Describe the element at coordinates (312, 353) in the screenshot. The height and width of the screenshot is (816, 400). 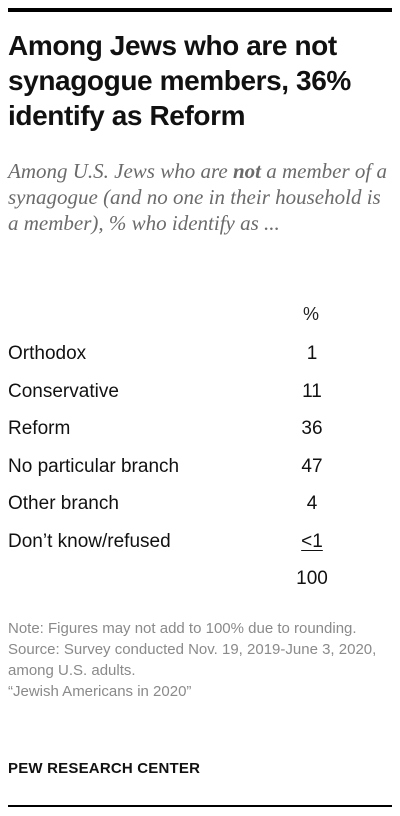
I see `row-value: 1` at that location.